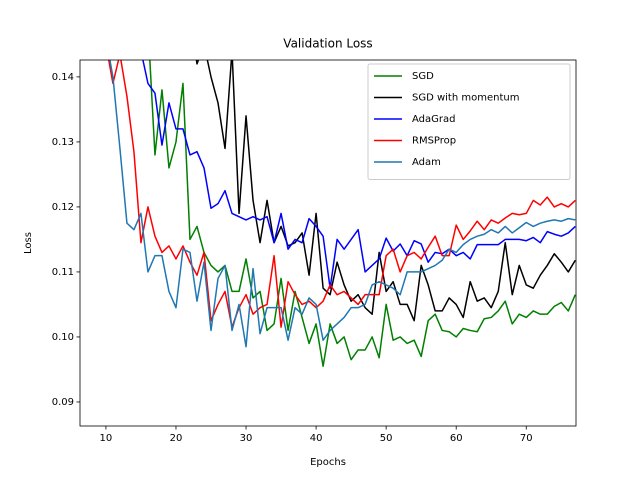 The height and width of the screenshot is (480, 640). Describe the element at coordinates (63, 142) in the screenshot. I see `y-tick-label: 0.13` at that location.